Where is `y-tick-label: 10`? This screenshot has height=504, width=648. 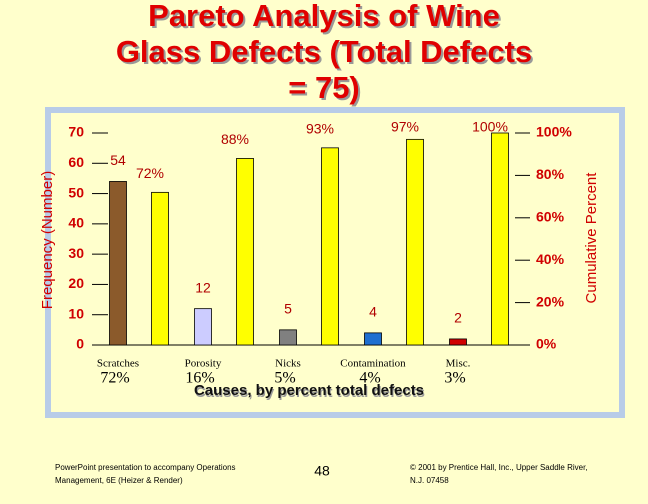 y-tick-label: 10 is located at coordinates (76, 313).